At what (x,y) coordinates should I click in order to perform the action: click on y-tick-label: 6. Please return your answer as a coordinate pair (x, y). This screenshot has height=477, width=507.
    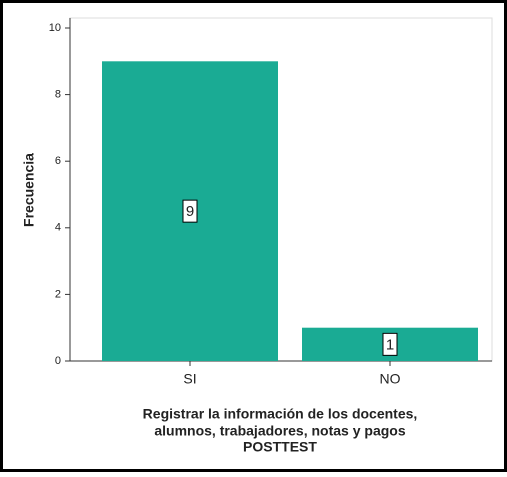
    Looking at the image, I should click on (58, 161).